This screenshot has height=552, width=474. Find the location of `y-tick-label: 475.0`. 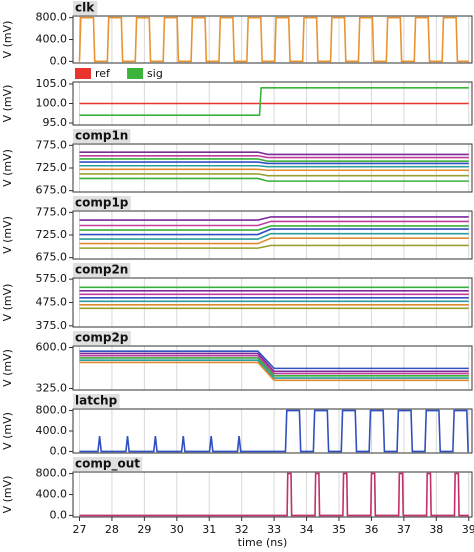

y-tick-label: 475.0 is located at coordinates (52, 302).